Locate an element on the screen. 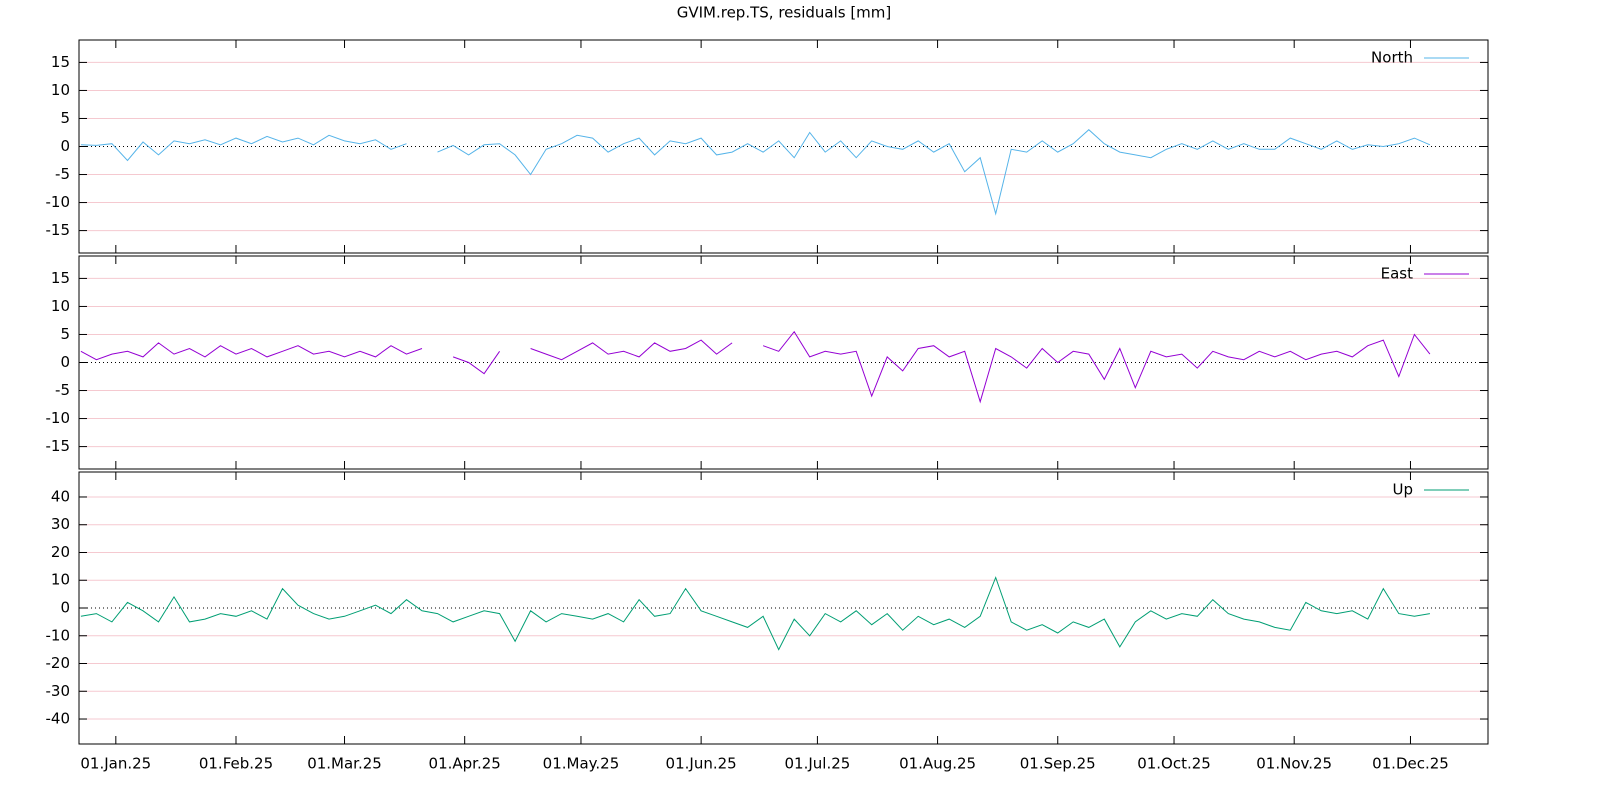 This screenshot has height=800, width=1600. x-tick-label: 01.Jun.25 is located at coordinates (701, 764).